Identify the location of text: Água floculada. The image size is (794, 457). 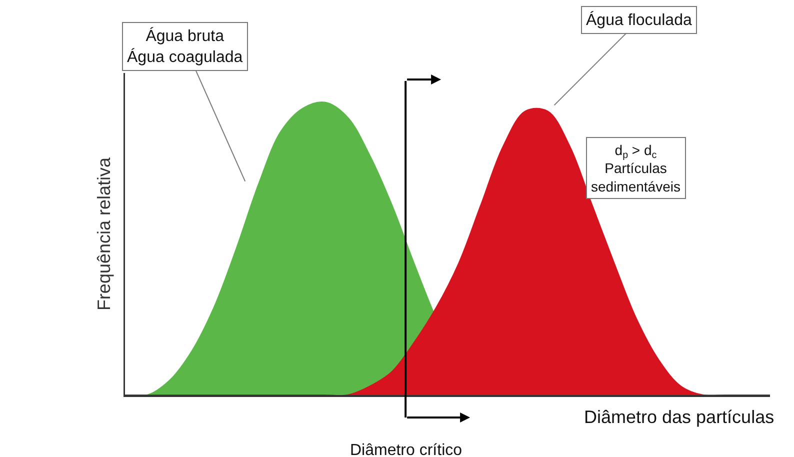
(639, 20).